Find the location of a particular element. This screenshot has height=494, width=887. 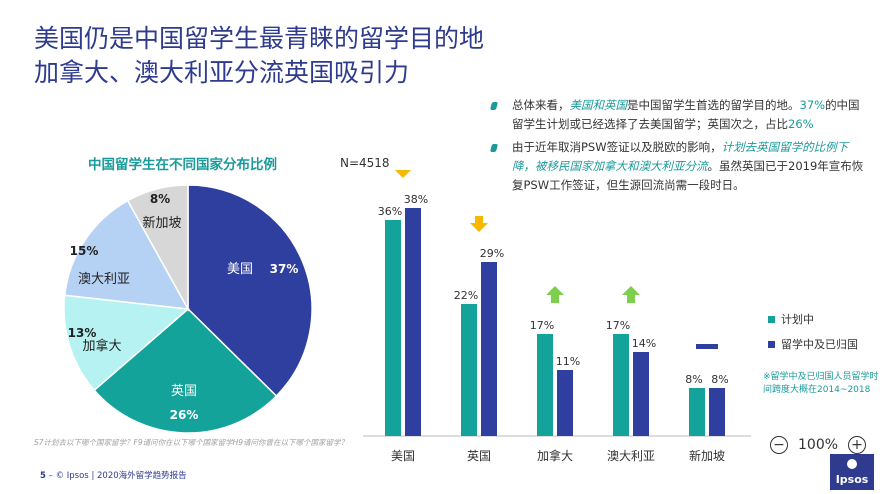

pie-slice-label: 澳大利亚 is located at coordinates (104, 279).